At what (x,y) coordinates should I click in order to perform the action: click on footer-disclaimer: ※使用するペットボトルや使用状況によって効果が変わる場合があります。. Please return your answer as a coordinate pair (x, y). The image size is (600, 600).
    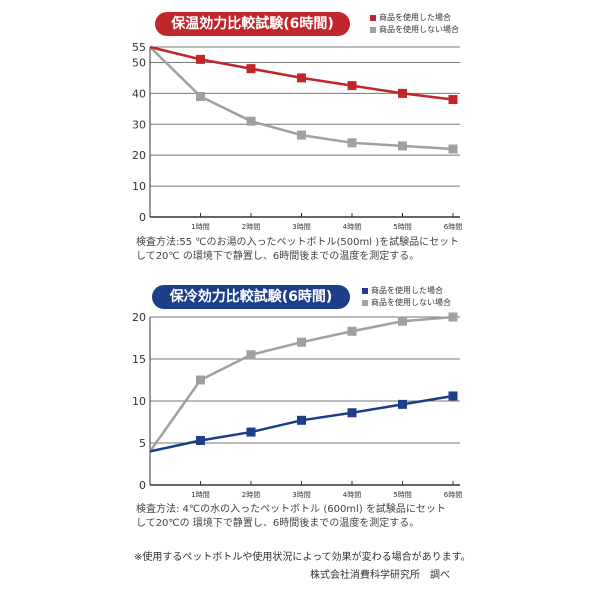
    Looking at the image, I should click on (302, 557).